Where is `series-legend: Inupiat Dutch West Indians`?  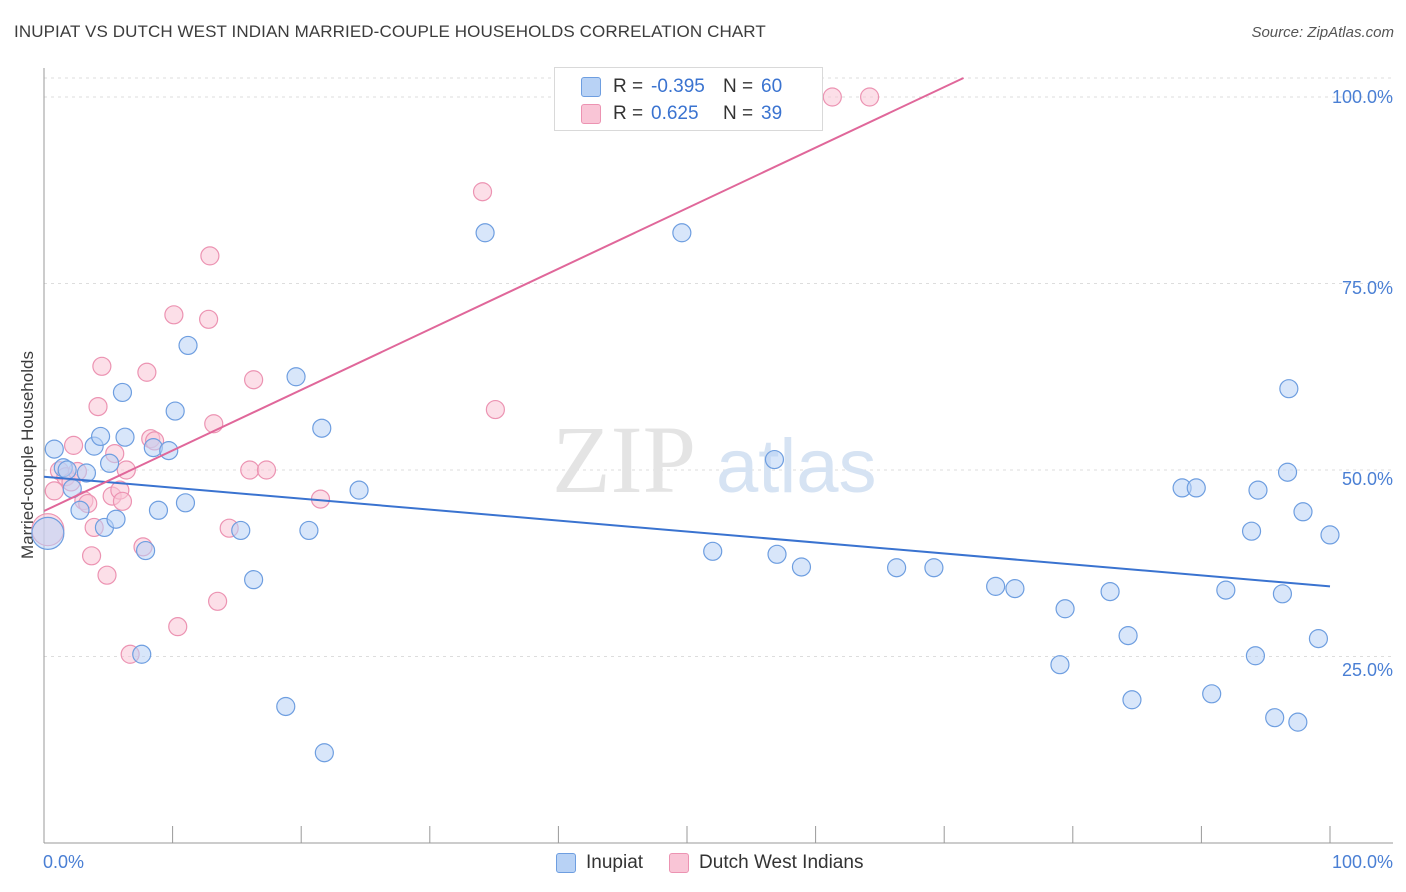 series-legend: Inupiat Dutch West Indians is located at coordinates (722, 863).